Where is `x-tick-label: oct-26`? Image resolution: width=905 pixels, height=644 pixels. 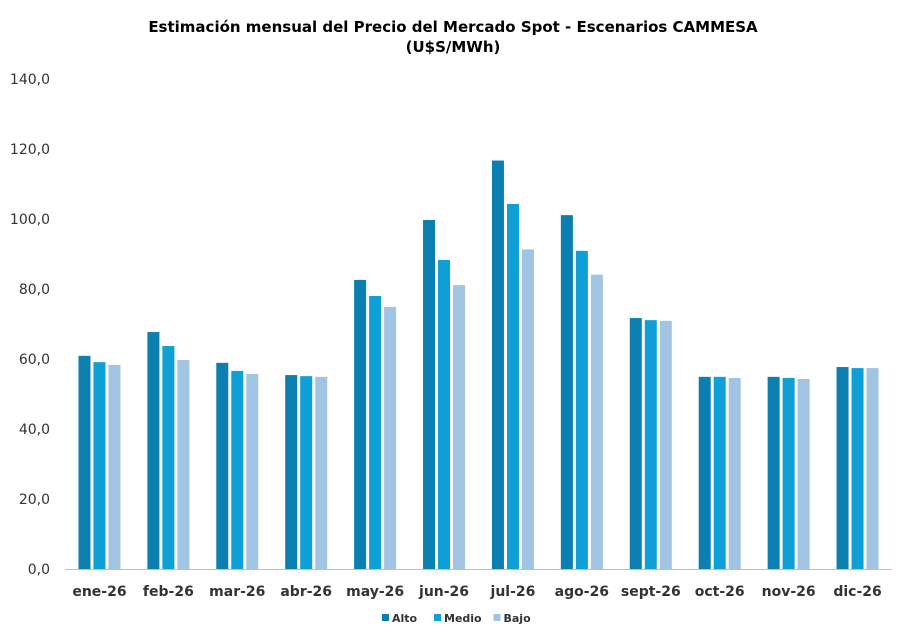 x-tick-label: oct-26 is located at coordinates (720, 592).